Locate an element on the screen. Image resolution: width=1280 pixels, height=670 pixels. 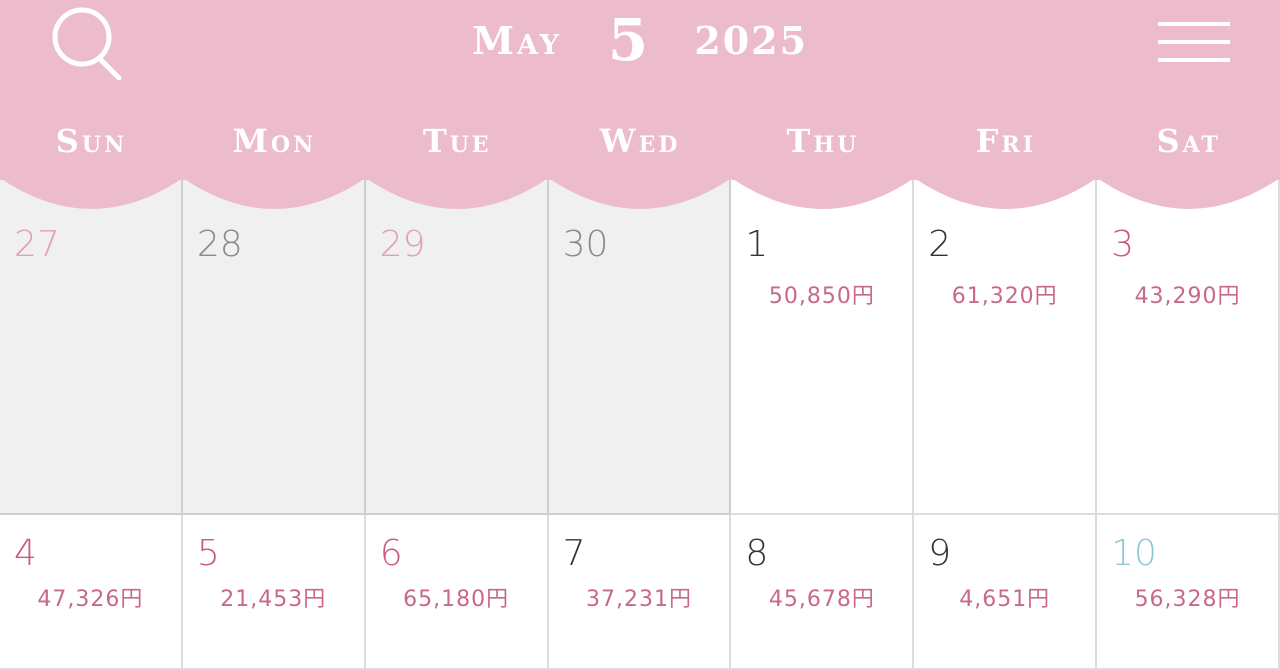
day-number: 27 is located at coordinates (37, 244).